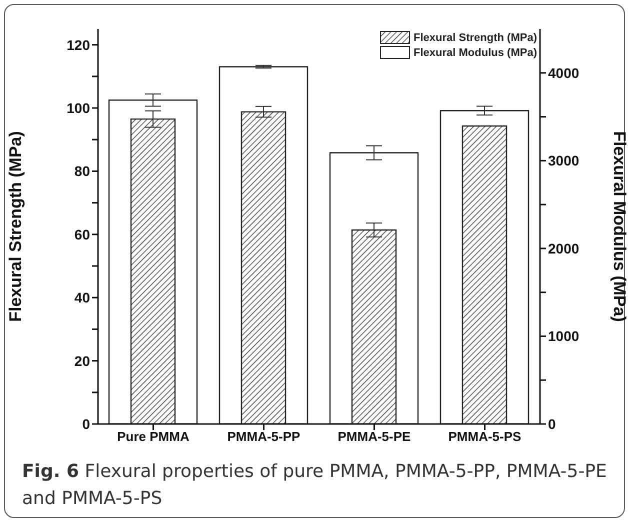 The width and height of the screenshot is (629, 521). What do you see at coordinates (564, 72) in the screenshot?
I see `y2-tick-label: 4000` at bounding box center [564, 72].